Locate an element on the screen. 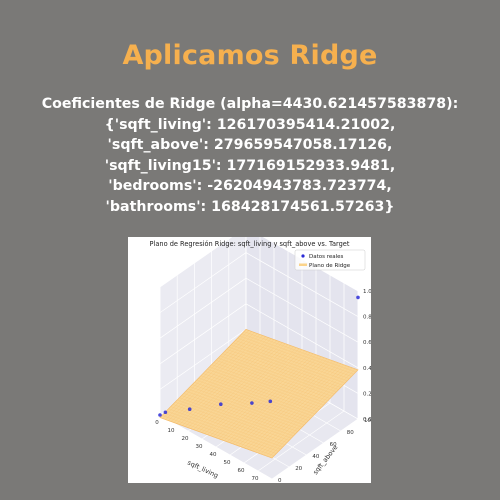 This screenshot has width=500, height=500. z-tick-label: 1.0 is located at coordinates (367, 292).